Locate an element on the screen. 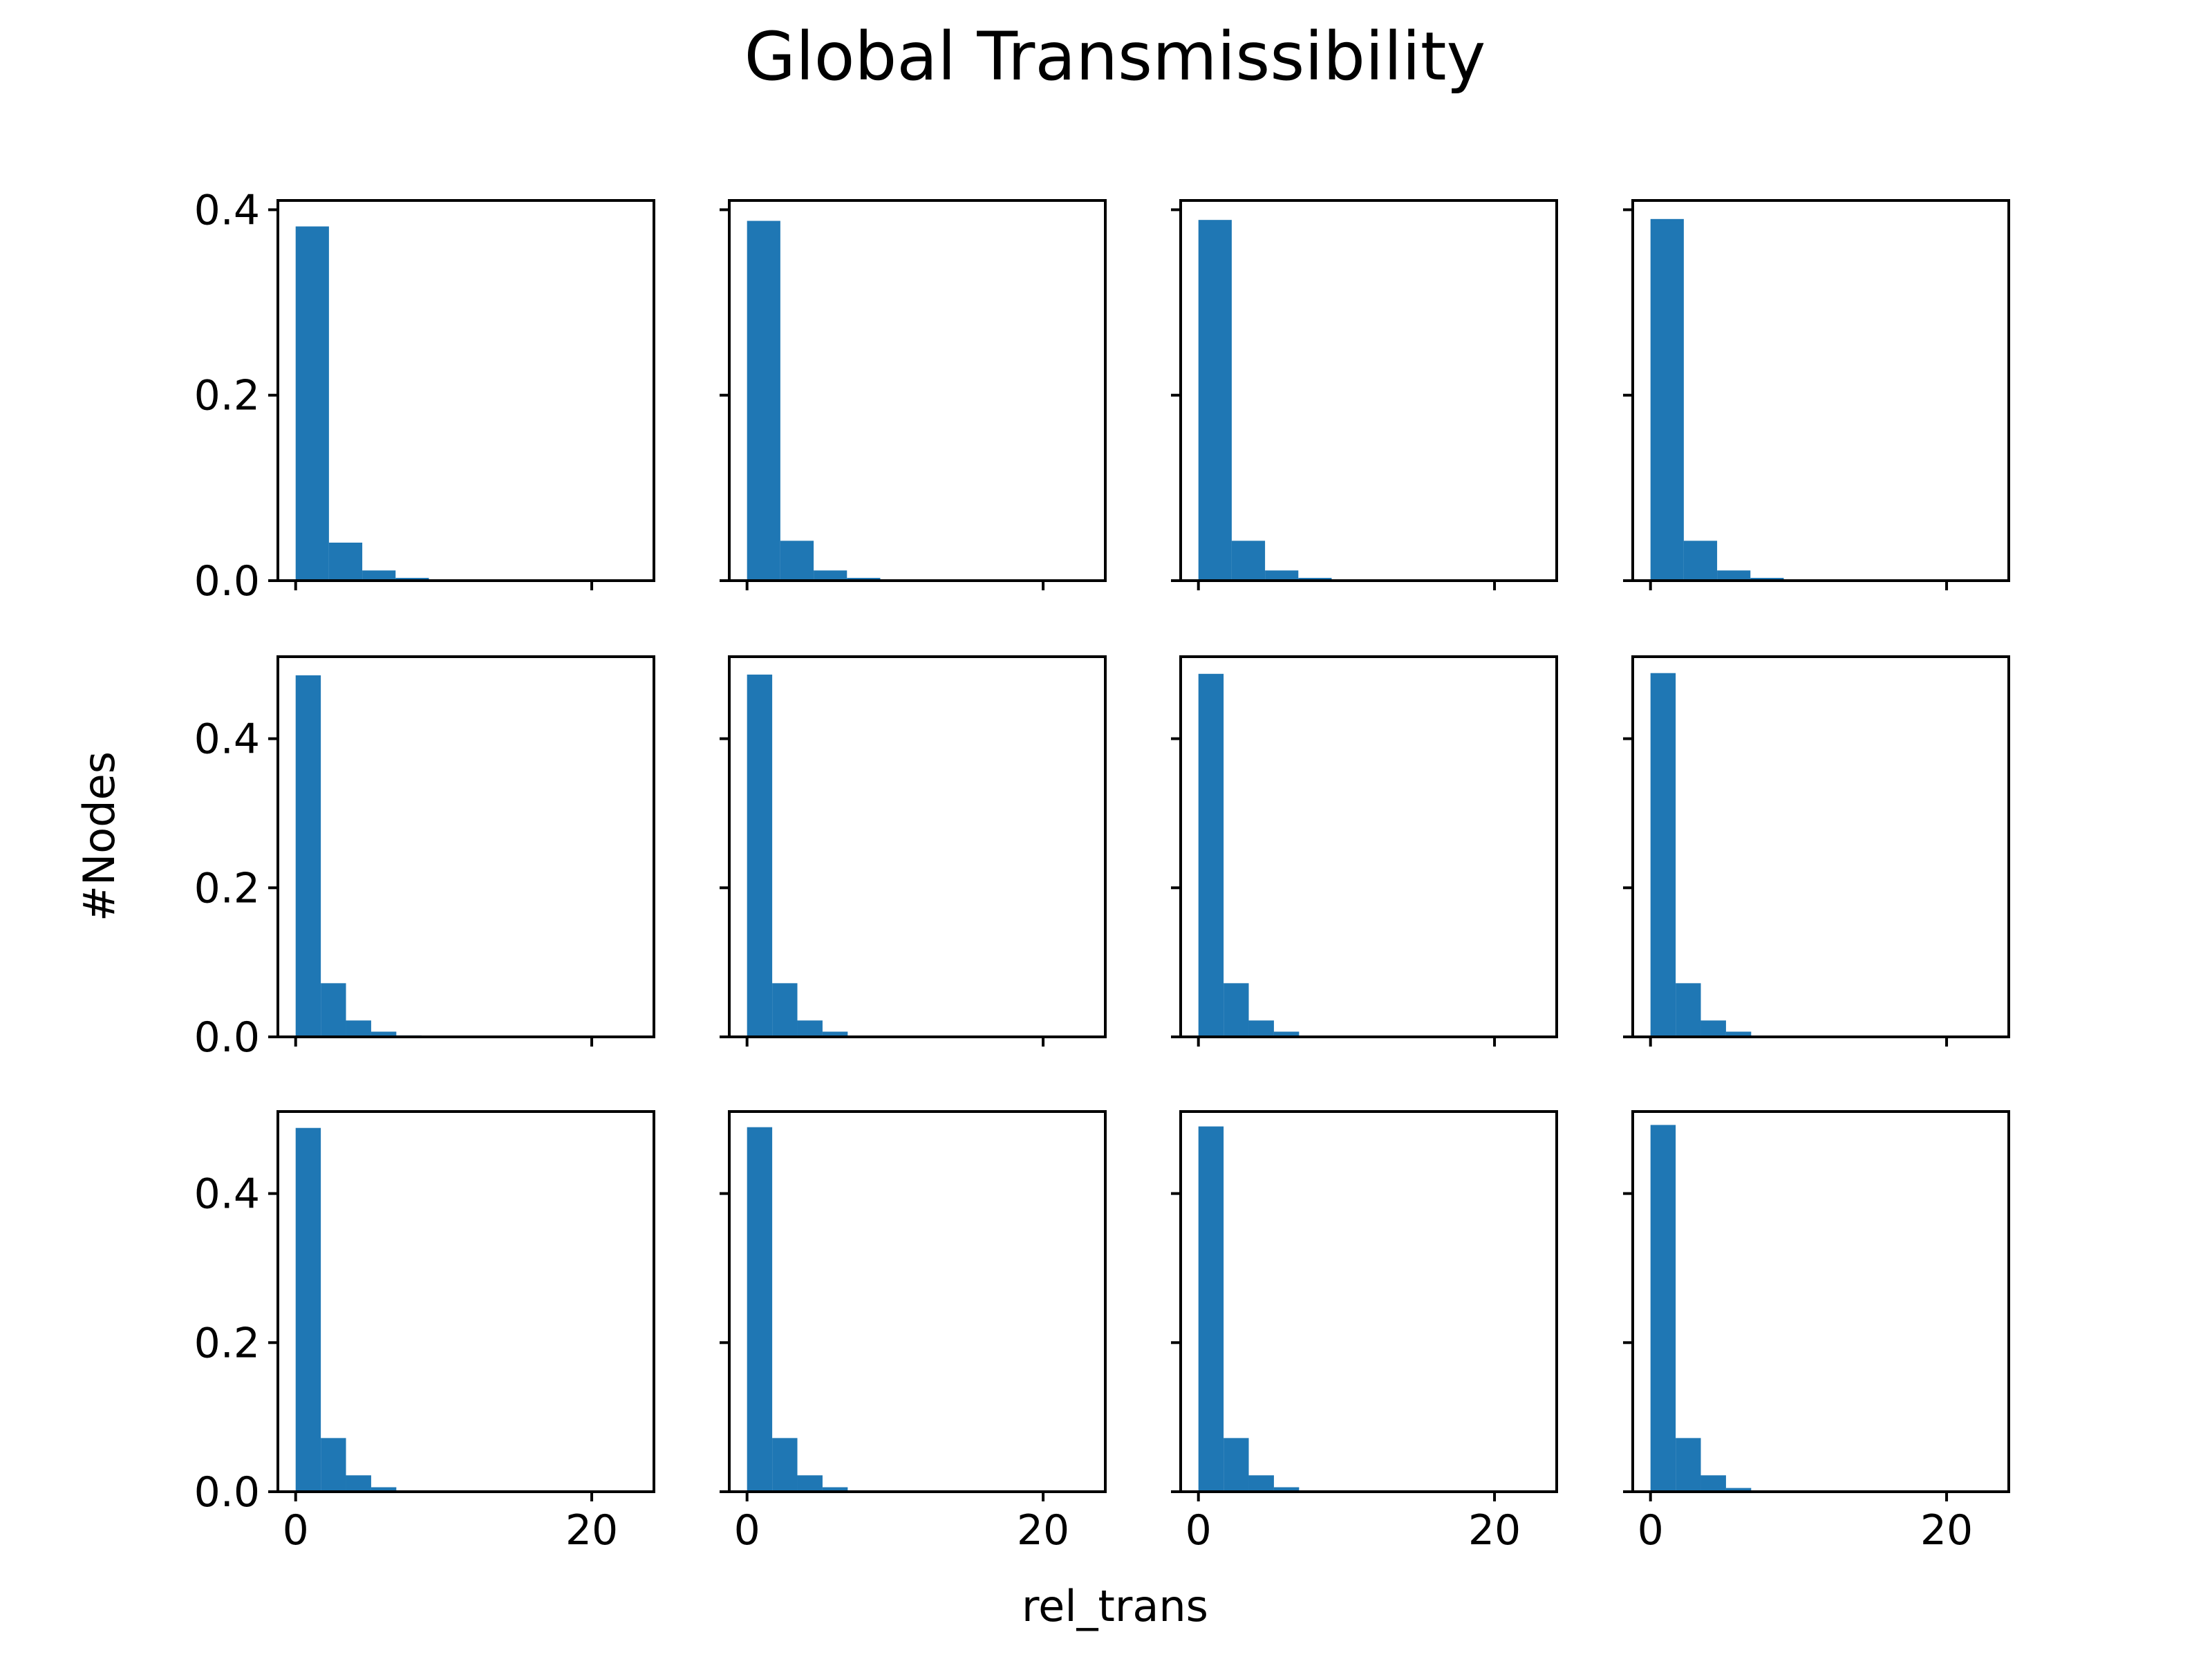  subplot-3-2: 0 20 is located at coordinates (913, 1332).